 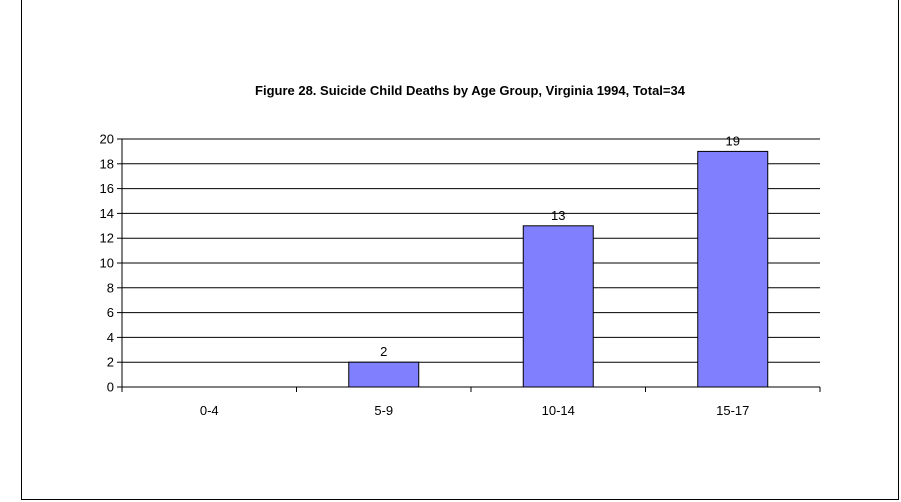 I want to click on x-tick-label: 15-17, so click(x=732, y=410).